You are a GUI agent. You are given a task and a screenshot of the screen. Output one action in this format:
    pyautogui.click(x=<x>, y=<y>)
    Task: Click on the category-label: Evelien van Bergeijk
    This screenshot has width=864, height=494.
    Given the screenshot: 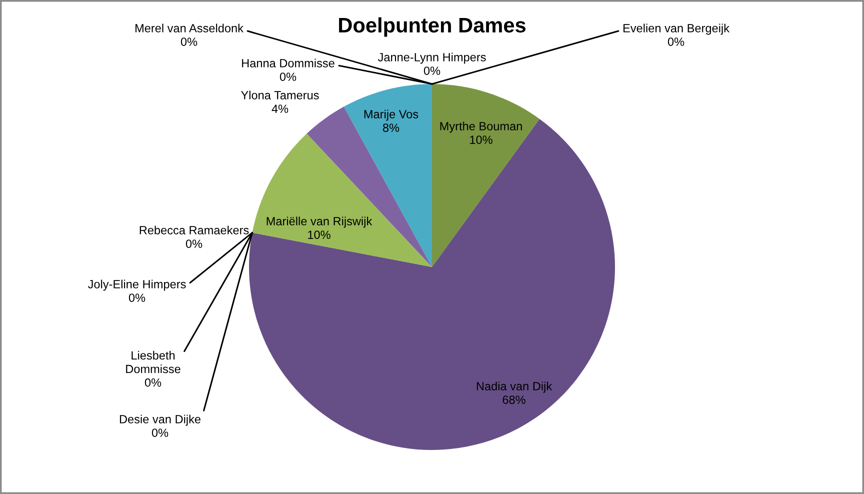 What is the action you would take?
    pyautogui.click(x=676, y=29)
    